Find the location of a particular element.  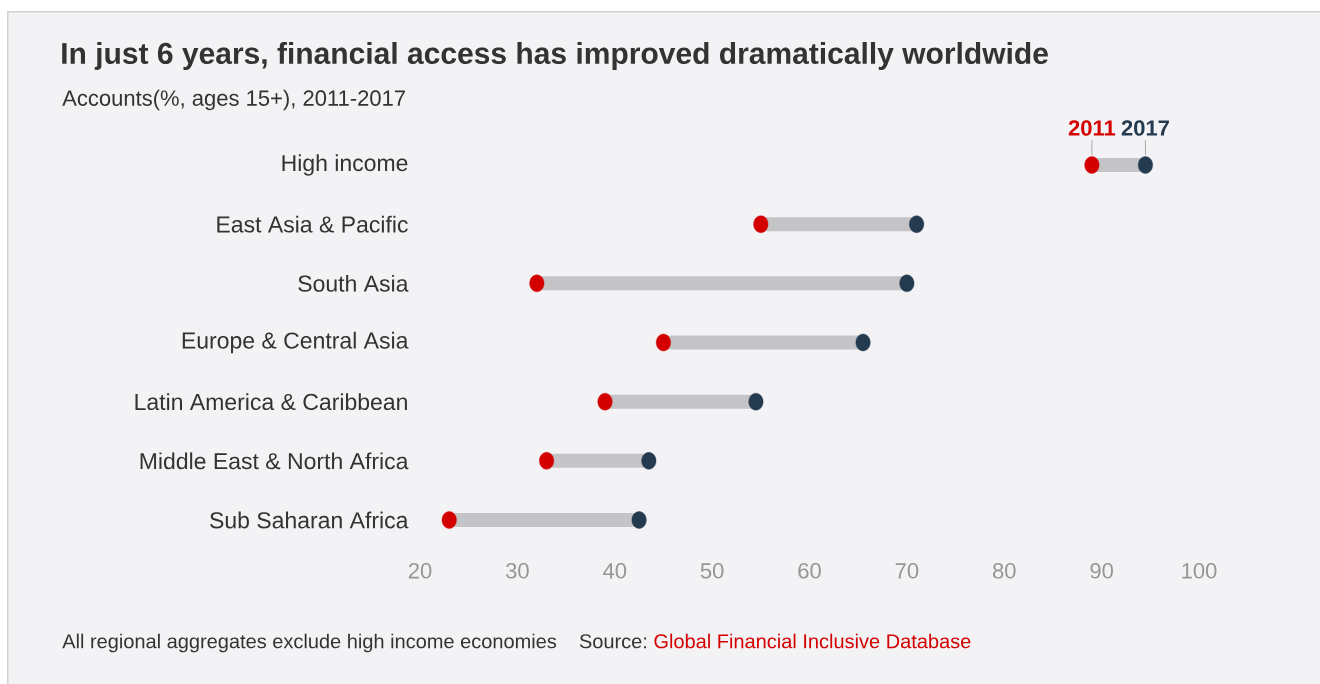

y-tick-label: Sub Saharan Africa is located at coordinates (309, 520).